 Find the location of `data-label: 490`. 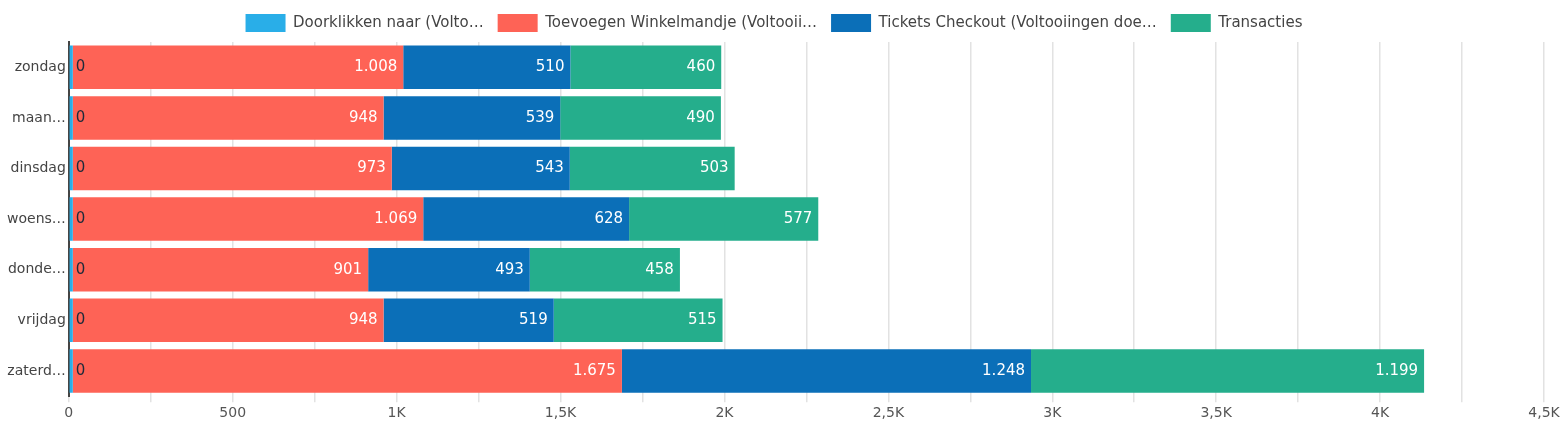

data-label: 490 is located at coordinates (700, 116).